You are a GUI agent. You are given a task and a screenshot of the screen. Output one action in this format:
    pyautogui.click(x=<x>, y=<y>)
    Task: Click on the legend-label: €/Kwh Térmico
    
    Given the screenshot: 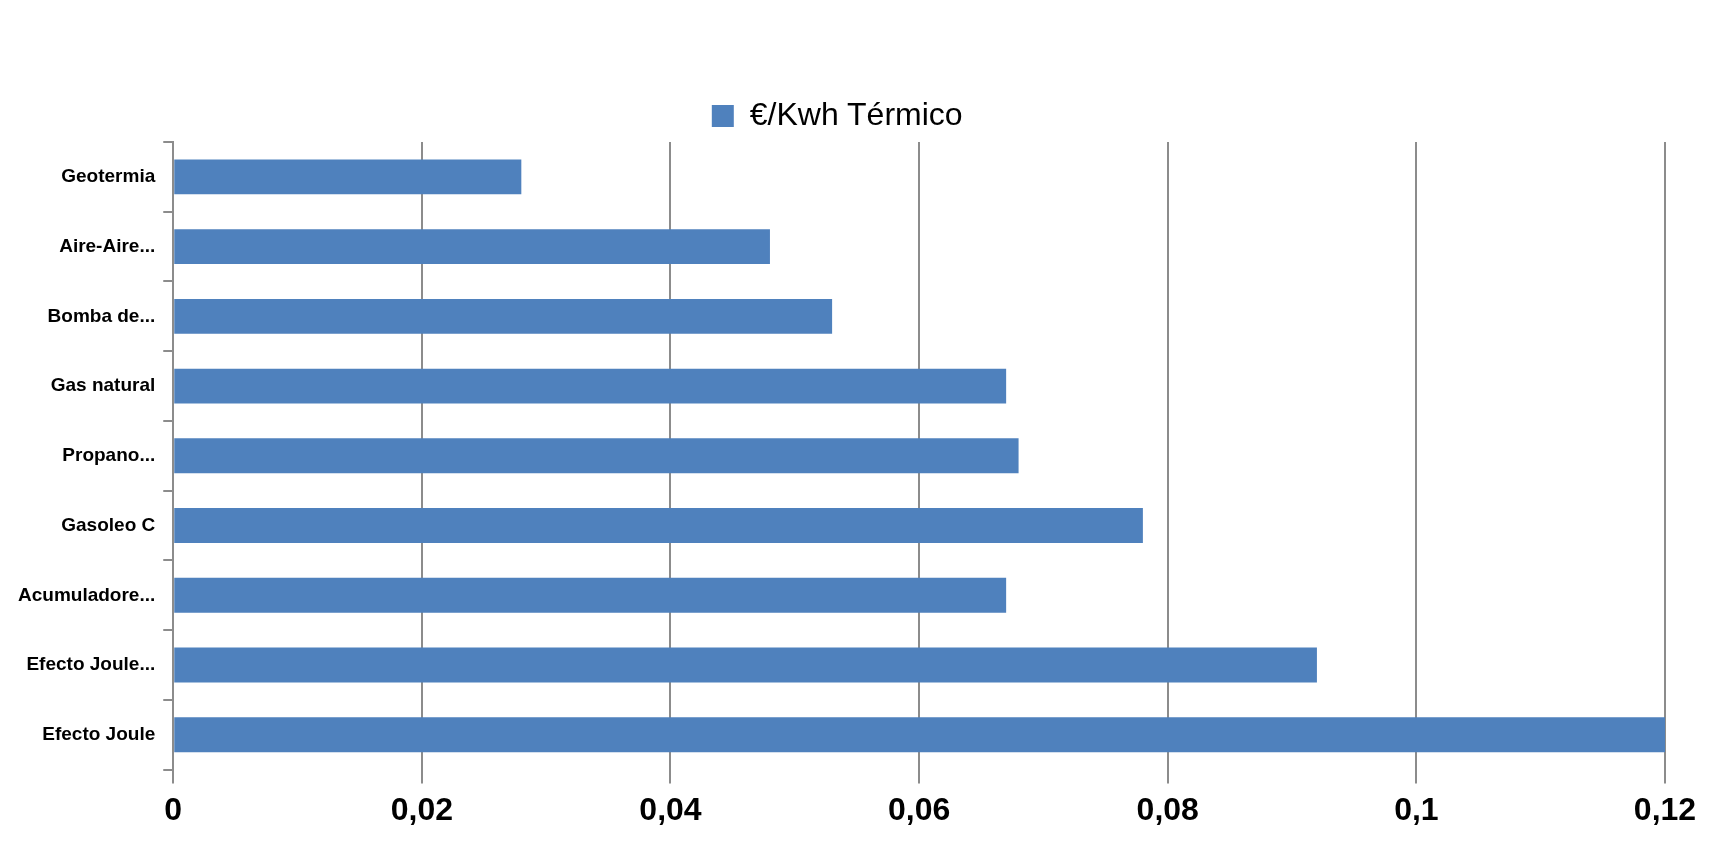 What is the action you would take?
    pyautogui.click(x=856, y=113)
    